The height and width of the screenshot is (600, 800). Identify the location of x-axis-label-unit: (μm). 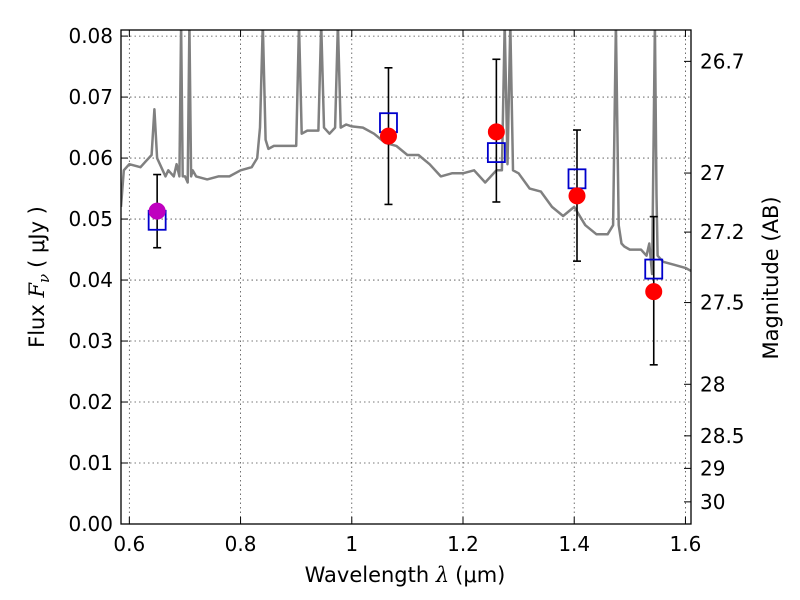
(480, 575).